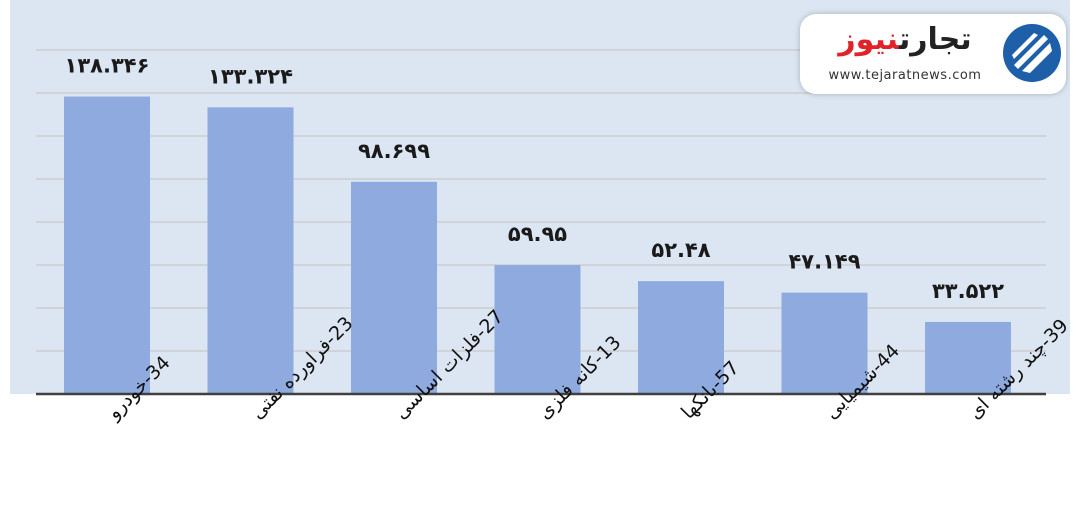  I want to click on data-label: ۱۳۸.۳۴۶, so click(107, 66).